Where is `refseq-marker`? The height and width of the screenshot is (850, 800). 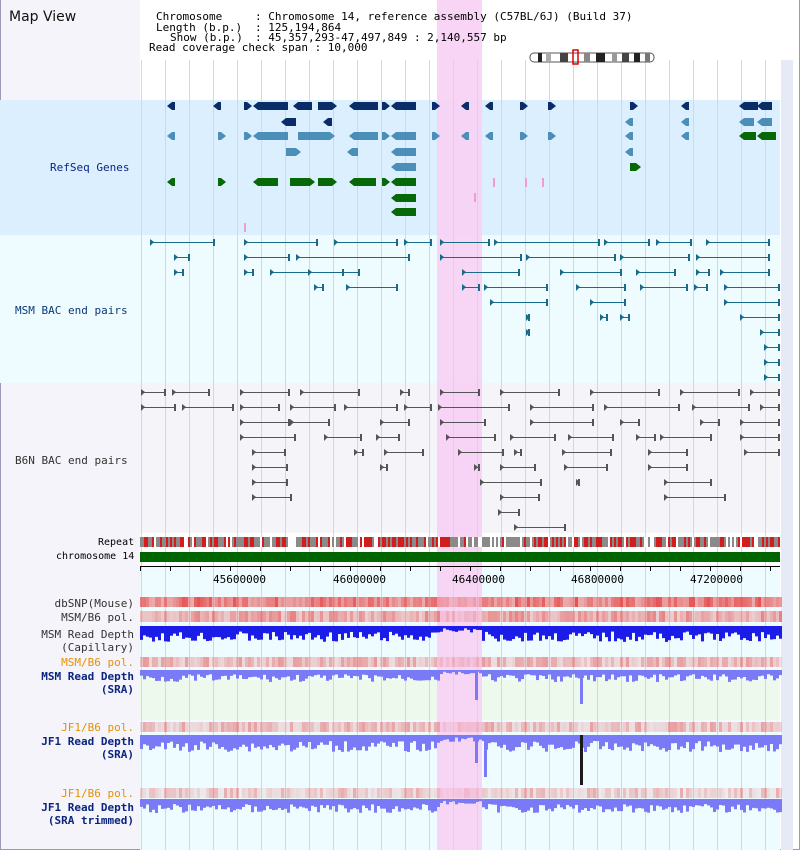
refseq-marker is located at coordinates (494, 182).